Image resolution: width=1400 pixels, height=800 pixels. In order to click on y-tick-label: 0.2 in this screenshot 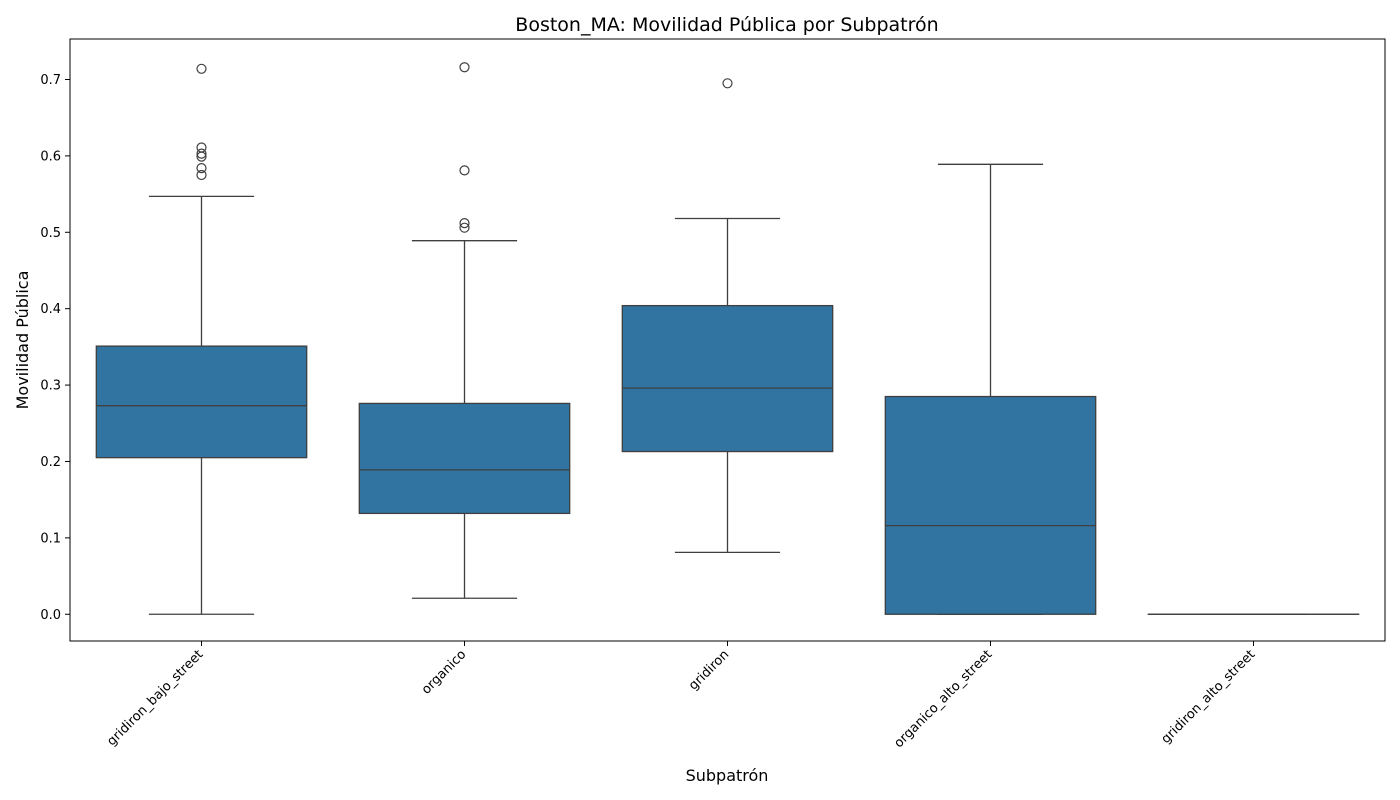, I will do `click(50, 462)`.